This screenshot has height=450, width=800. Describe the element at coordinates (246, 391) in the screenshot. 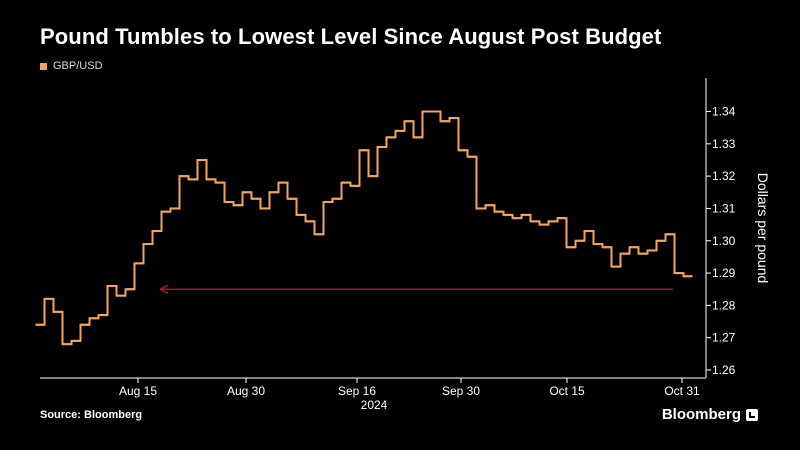

I see `x-tick-label: Aug 30` at that location.